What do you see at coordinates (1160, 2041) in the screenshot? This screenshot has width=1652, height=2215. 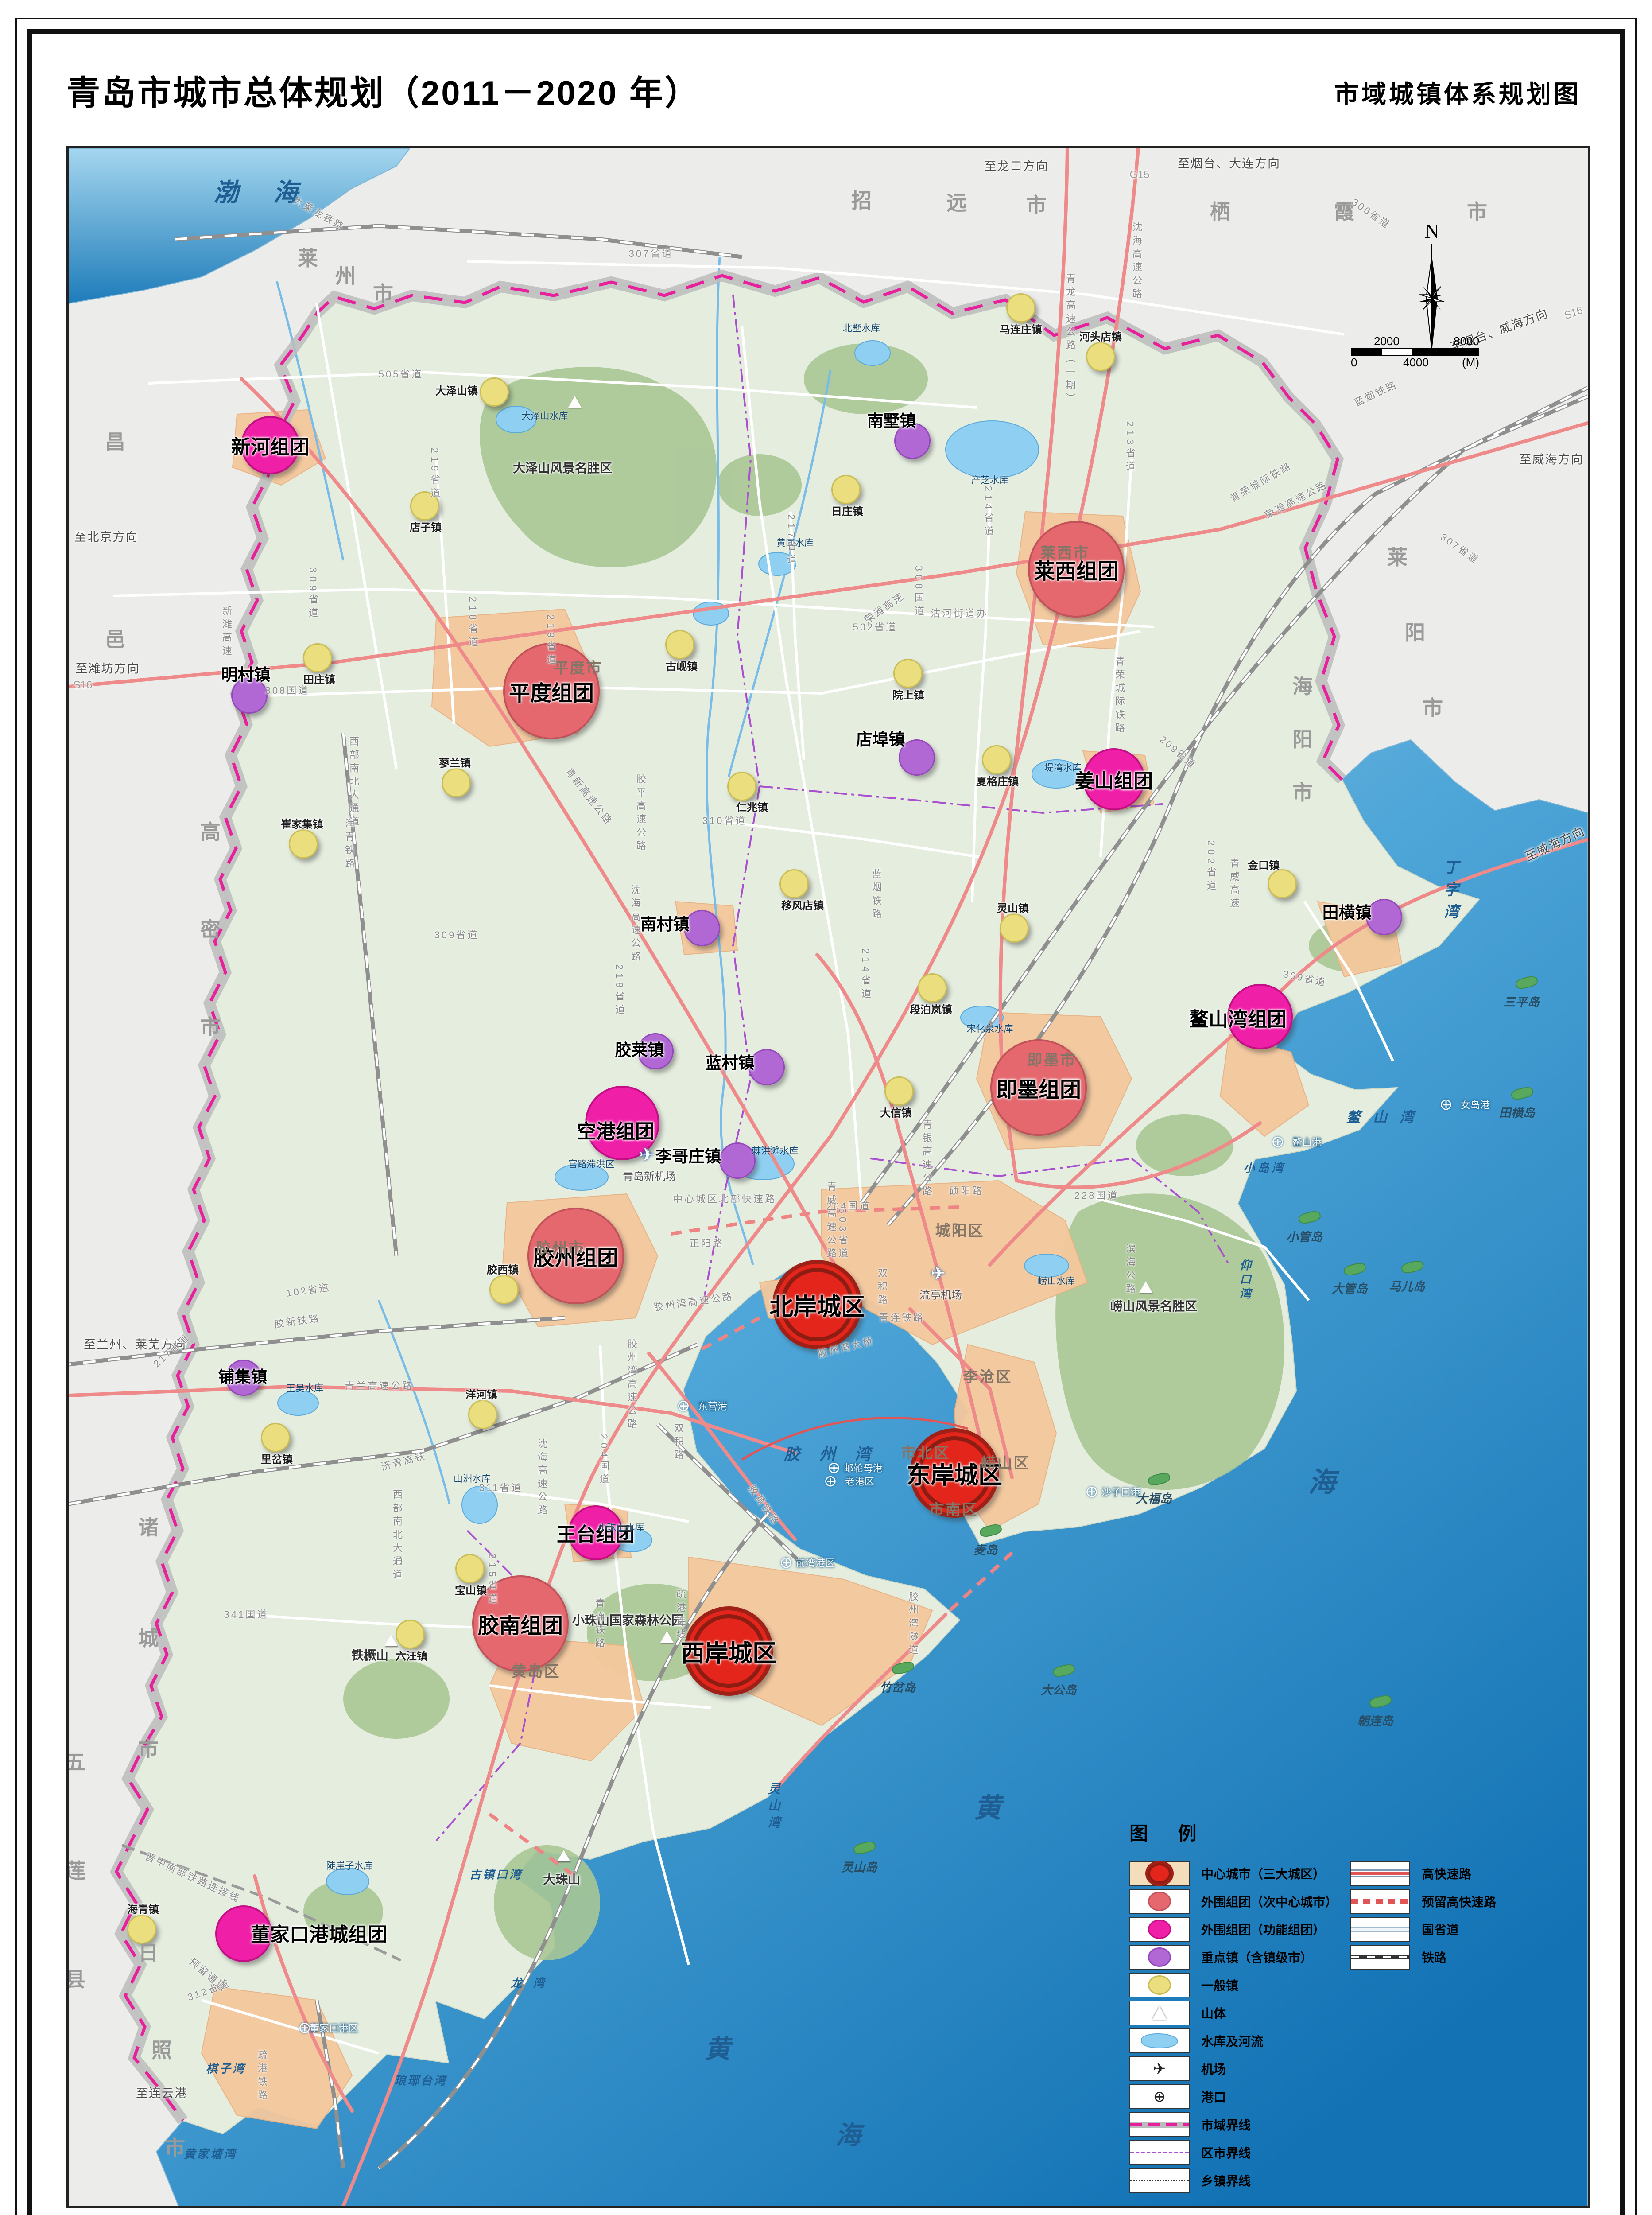 I see `legend-icon-water` at bounding box center [1160, 2041].